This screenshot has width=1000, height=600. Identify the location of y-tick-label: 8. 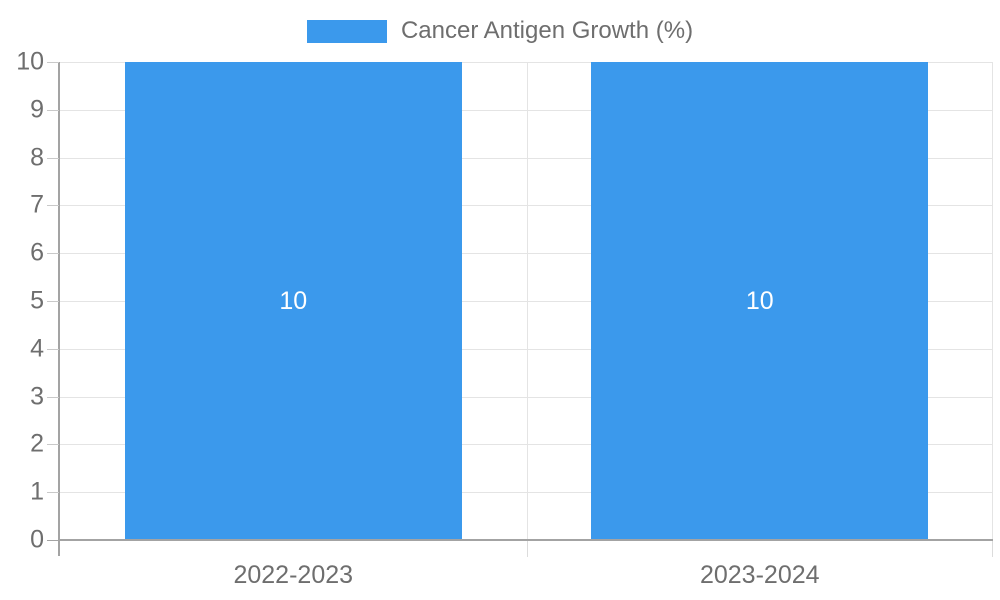
(37, 157).